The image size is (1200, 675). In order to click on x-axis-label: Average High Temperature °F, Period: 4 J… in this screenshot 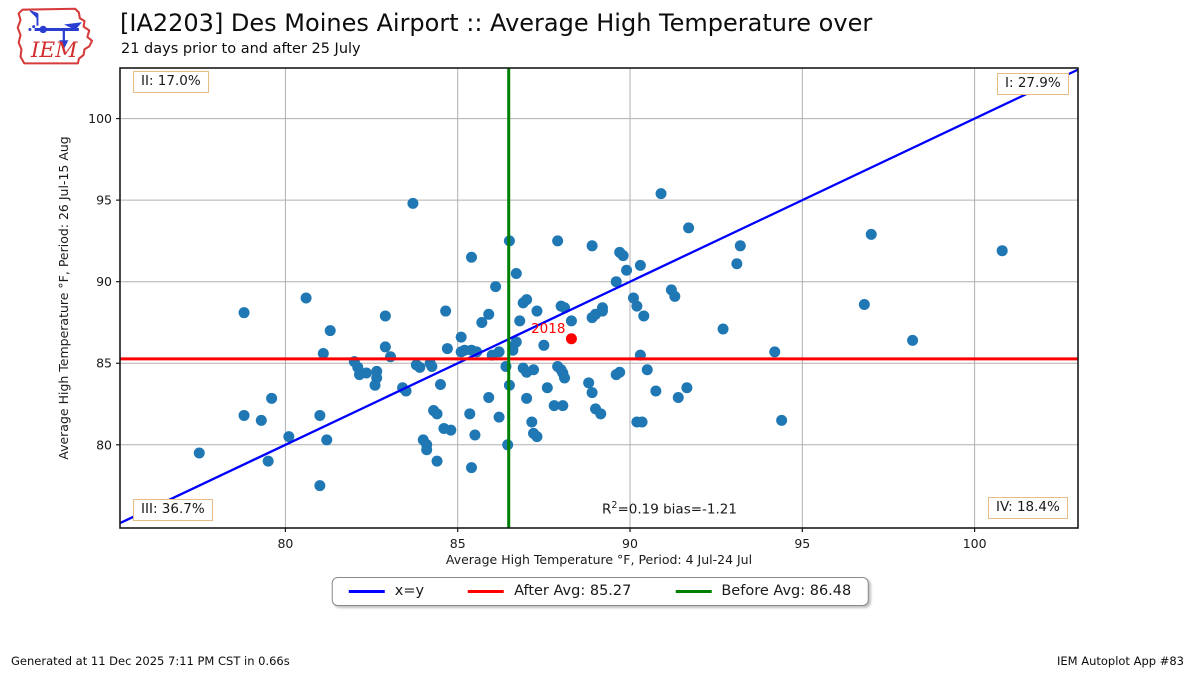, I will do `click(599, 559)`.